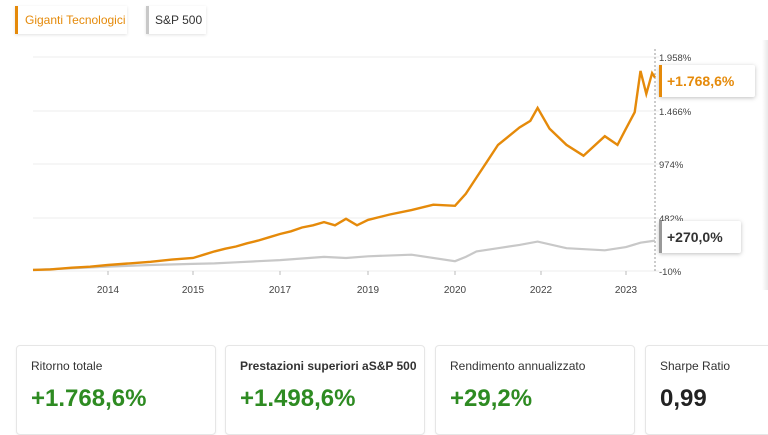 The height and width of the screenshot is (435, 768). I want to click on metric-card-outperformance: Prestazioni superiori aS&P 500 +1.498,6%, so click(325, 390).